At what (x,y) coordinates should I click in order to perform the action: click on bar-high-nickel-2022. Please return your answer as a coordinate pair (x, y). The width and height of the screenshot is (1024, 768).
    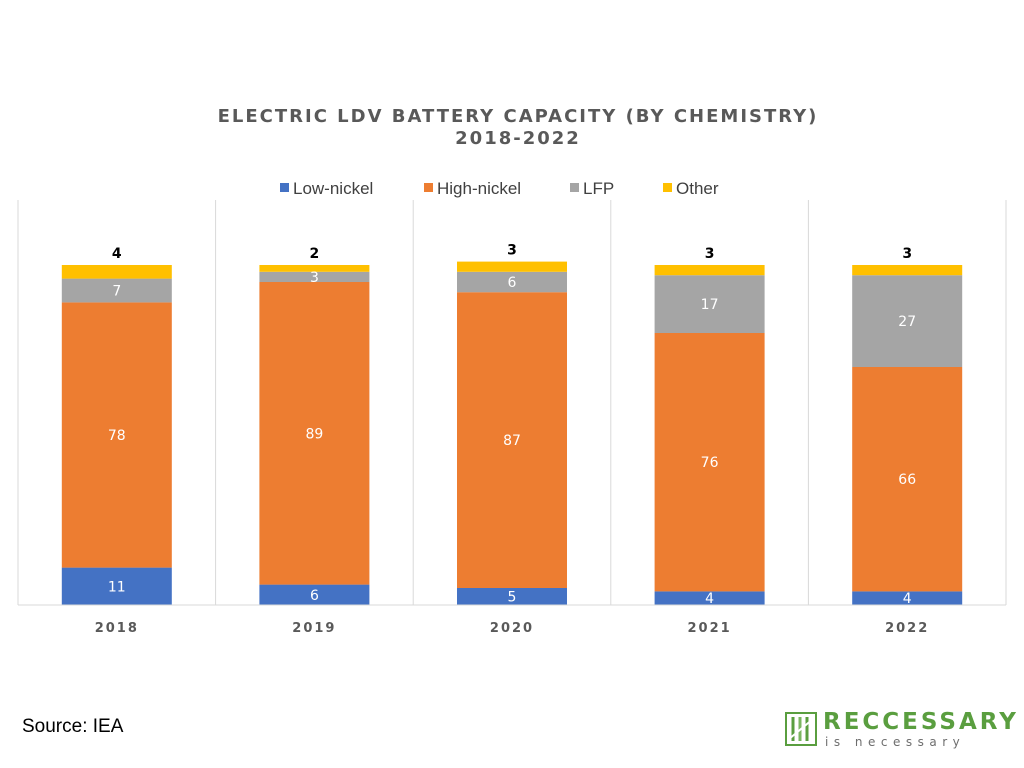
    Looking at the image, I should click on (907, 479).